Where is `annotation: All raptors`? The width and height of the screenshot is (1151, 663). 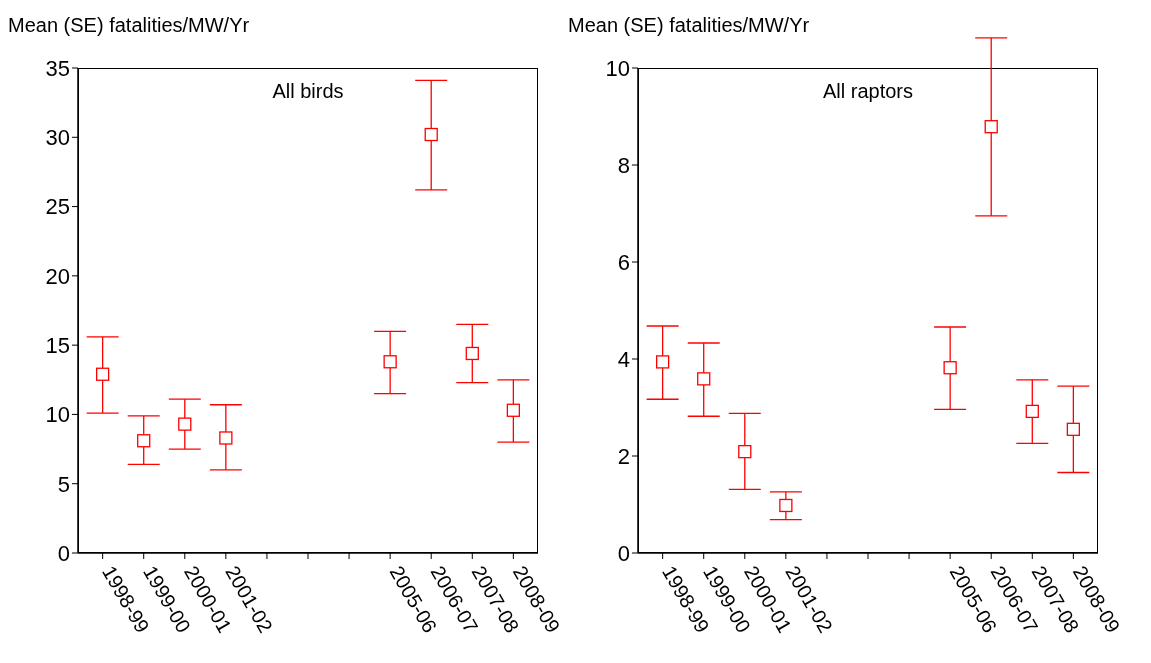 annotation: All raptors is located at coordinates (868, 91).